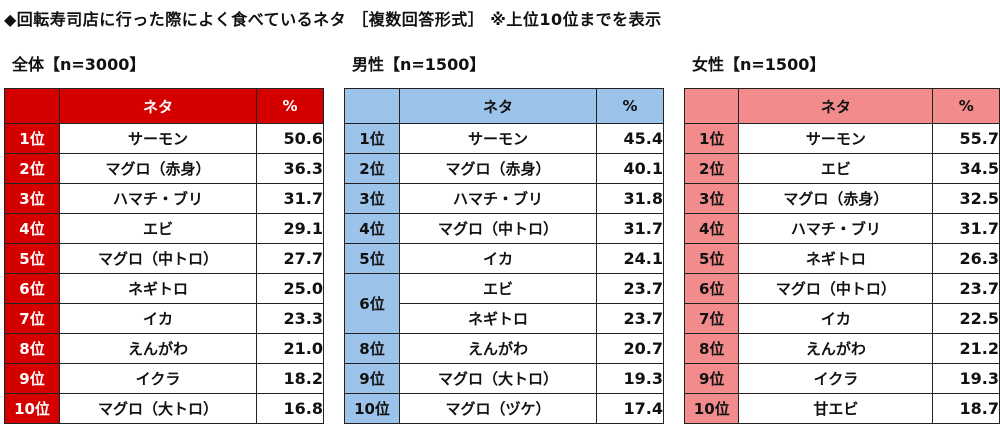 The image size is (1000, 430). Describe the element at coordinates (158, 168) in the screenshot. I see `item-cell: マグロ（赤身）` at that location.